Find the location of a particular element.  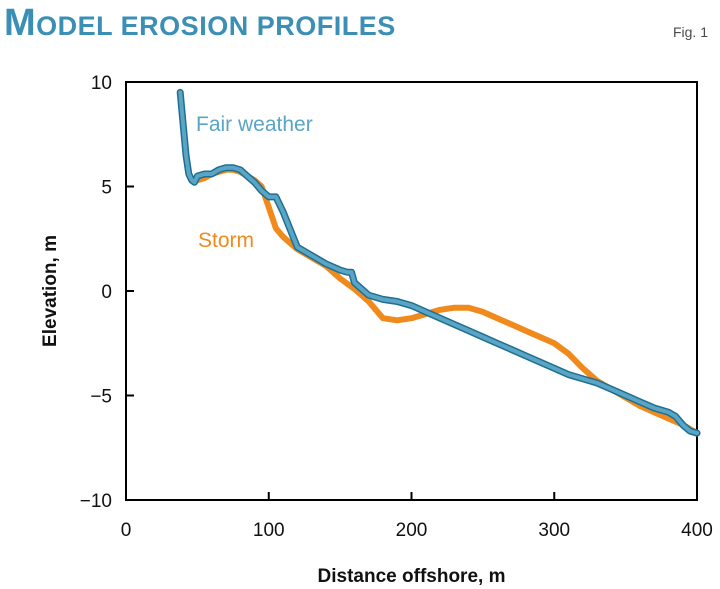

x-axis-title: Distance offshore, m is located at coordinates (412, 576).